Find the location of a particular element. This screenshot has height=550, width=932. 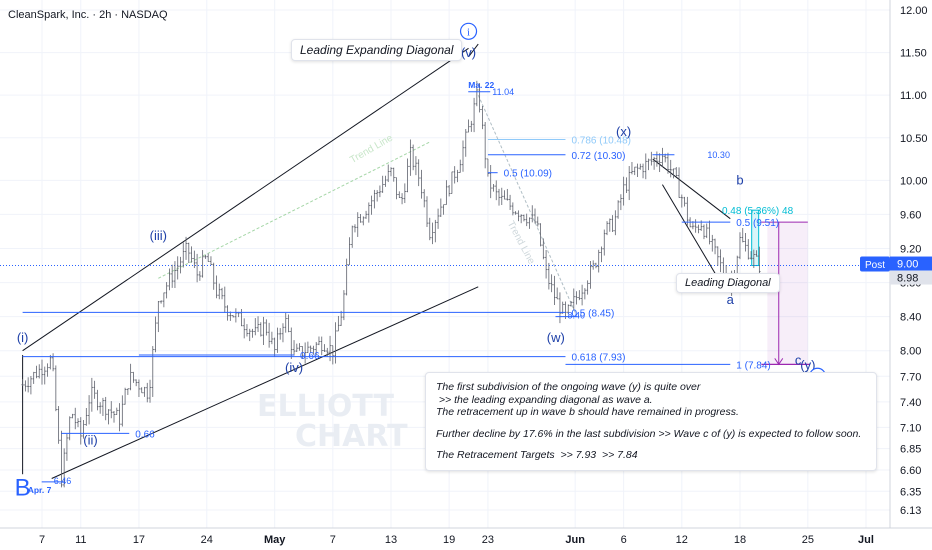

post-tag-label: Post is located at coordinates (875, 265).